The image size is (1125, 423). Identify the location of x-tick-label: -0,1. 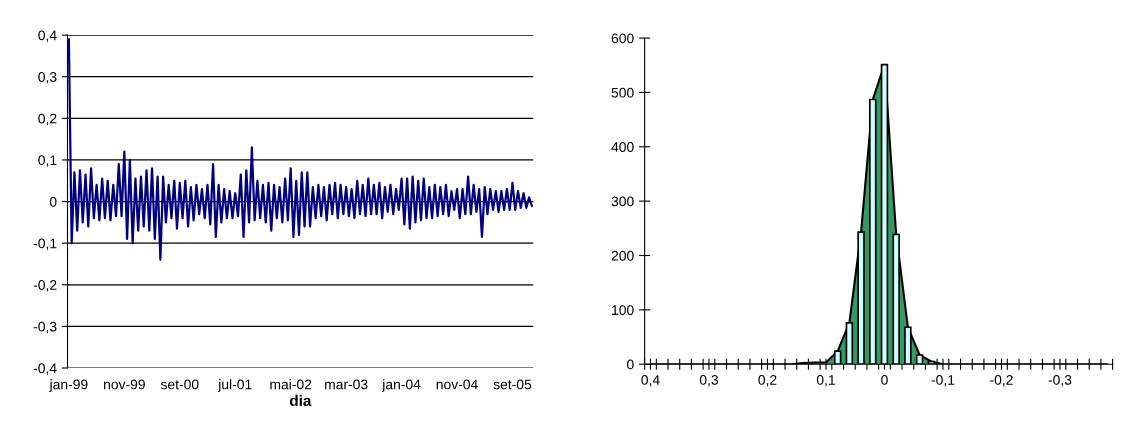
(943, 380).